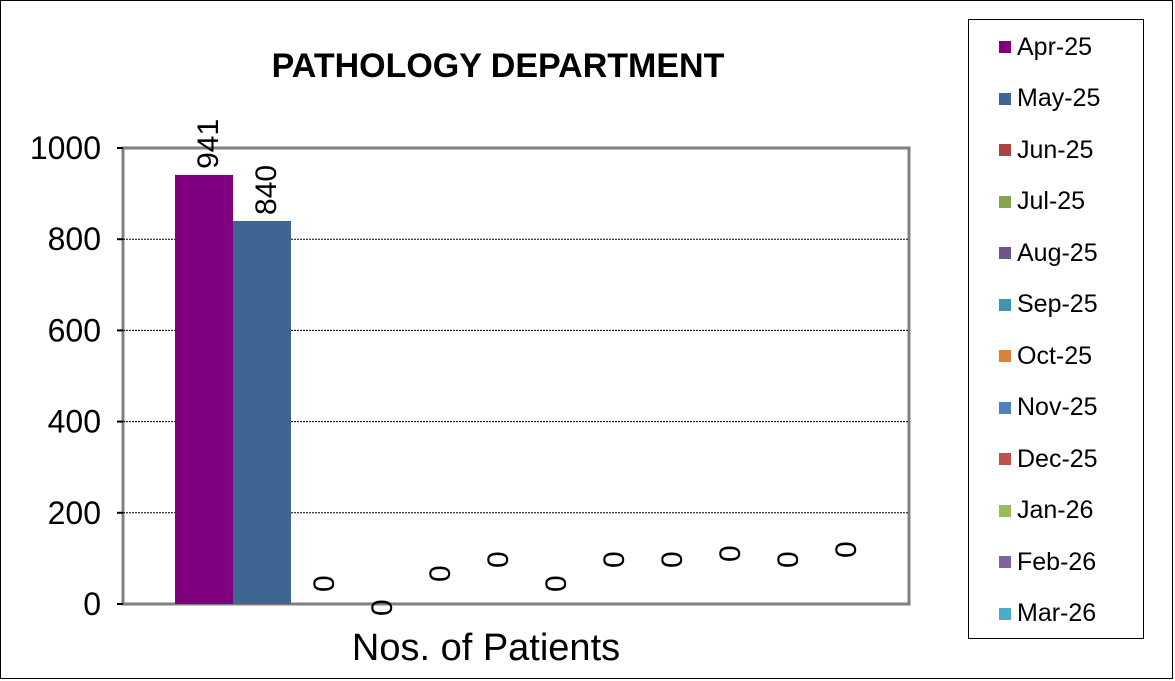 The image size is (1175, 681). What do you see at coordinates (382, 607) in the screenshot?
I see `data-label-jul-25: 0` at bounding box center [382, 607].